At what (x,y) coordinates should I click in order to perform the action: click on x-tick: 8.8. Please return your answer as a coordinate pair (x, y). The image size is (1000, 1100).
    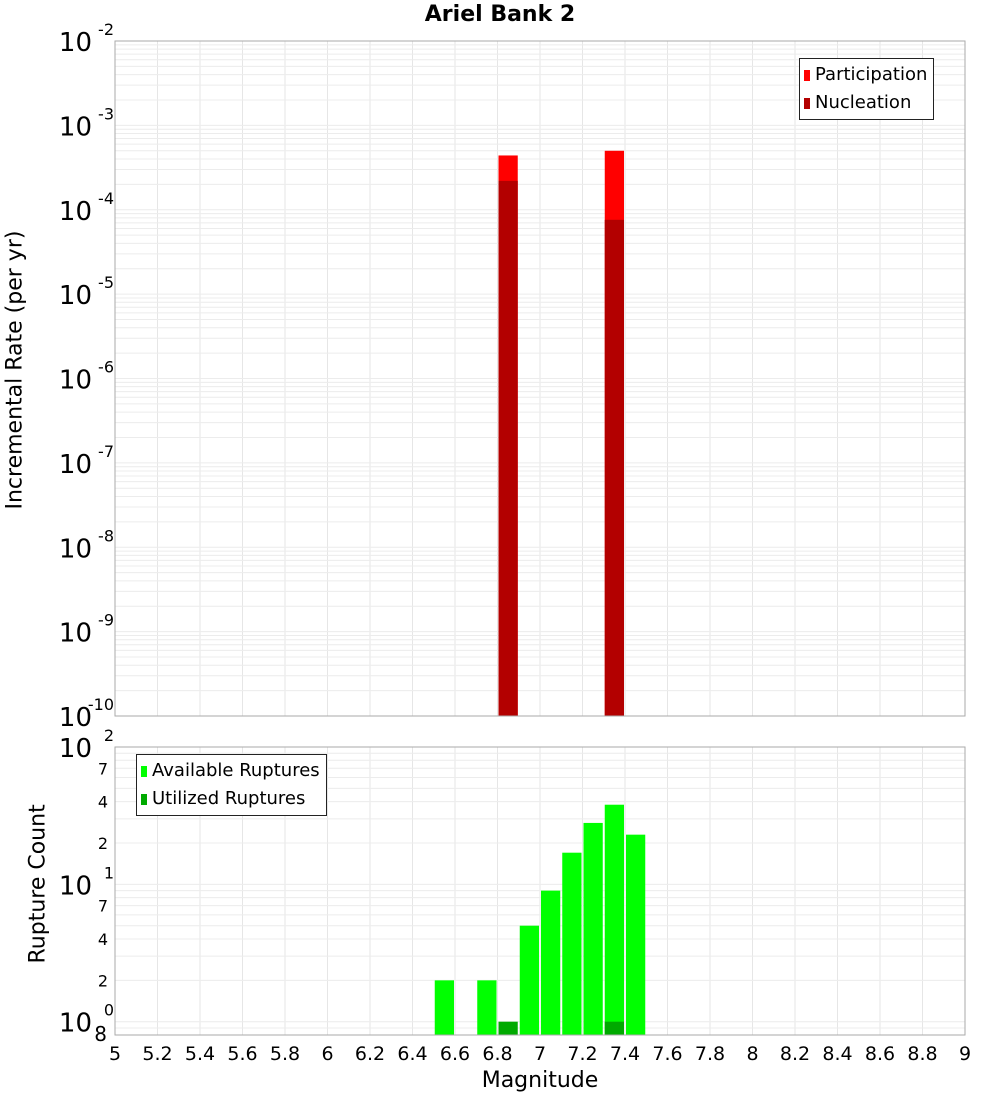
    Looking at the image, I should click on (922, 1054).